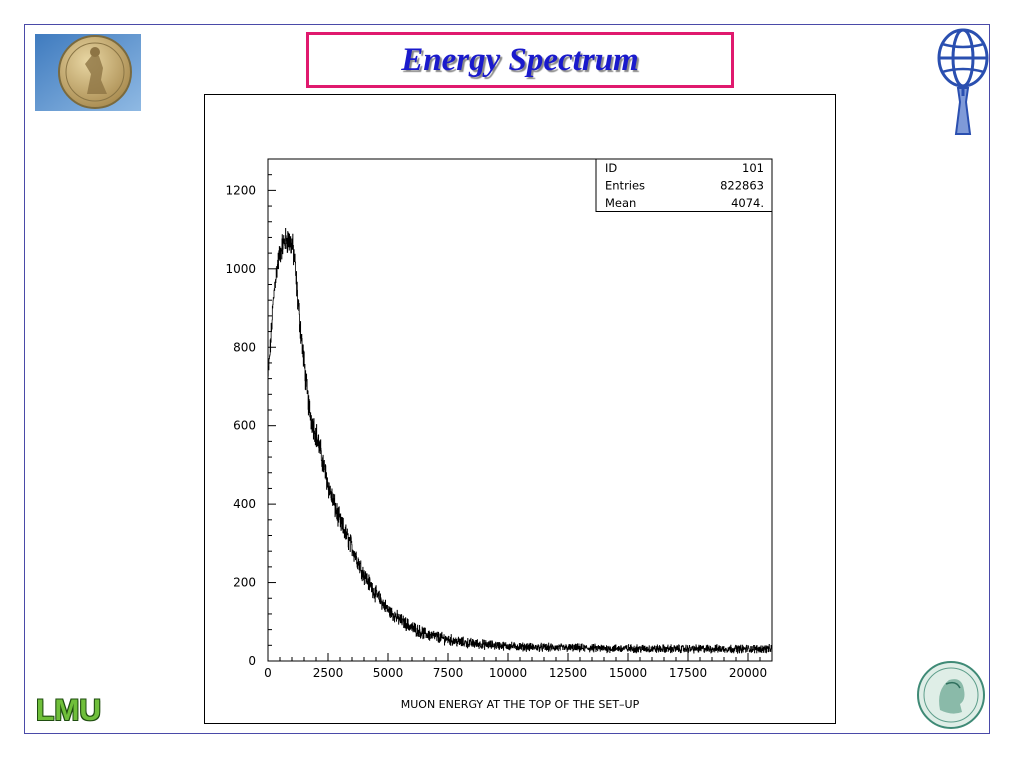 This screenshot has width=1024, height=768. What do you see at coordinates (951, 695) in the screenshot?
I see `max-planck-logo-icon` at bounding box center [951, 695].